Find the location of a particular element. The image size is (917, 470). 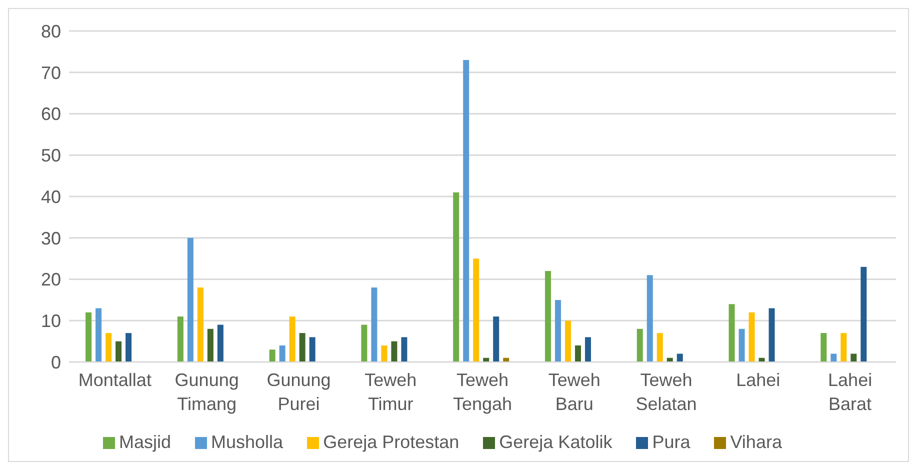

x-tick-label: Teweh Baru is located at coordinates (574, 392).